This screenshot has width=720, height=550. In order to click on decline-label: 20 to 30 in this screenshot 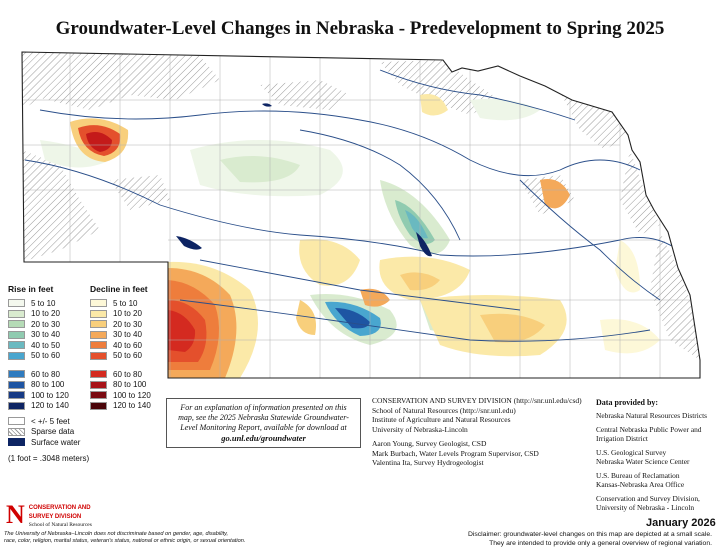, I will do `click(127, 324)`.